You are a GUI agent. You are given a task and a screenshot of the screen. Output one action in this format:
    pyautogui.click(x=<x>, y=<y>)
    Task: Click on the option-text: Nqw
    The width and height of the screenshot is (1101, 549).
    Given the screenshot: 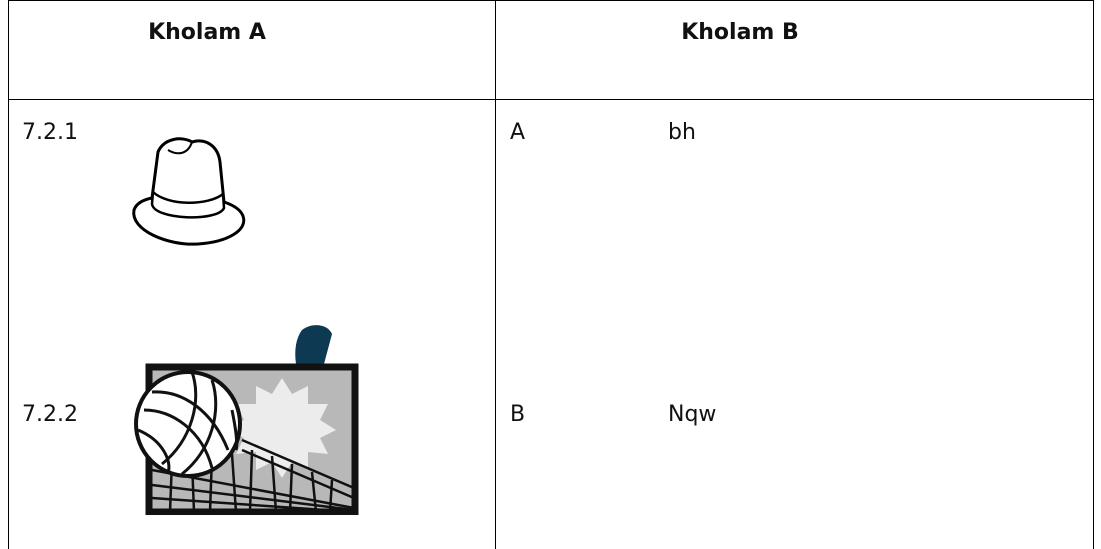 What is the action you would take?
    pyautogui.click(x=692, y=414)
    